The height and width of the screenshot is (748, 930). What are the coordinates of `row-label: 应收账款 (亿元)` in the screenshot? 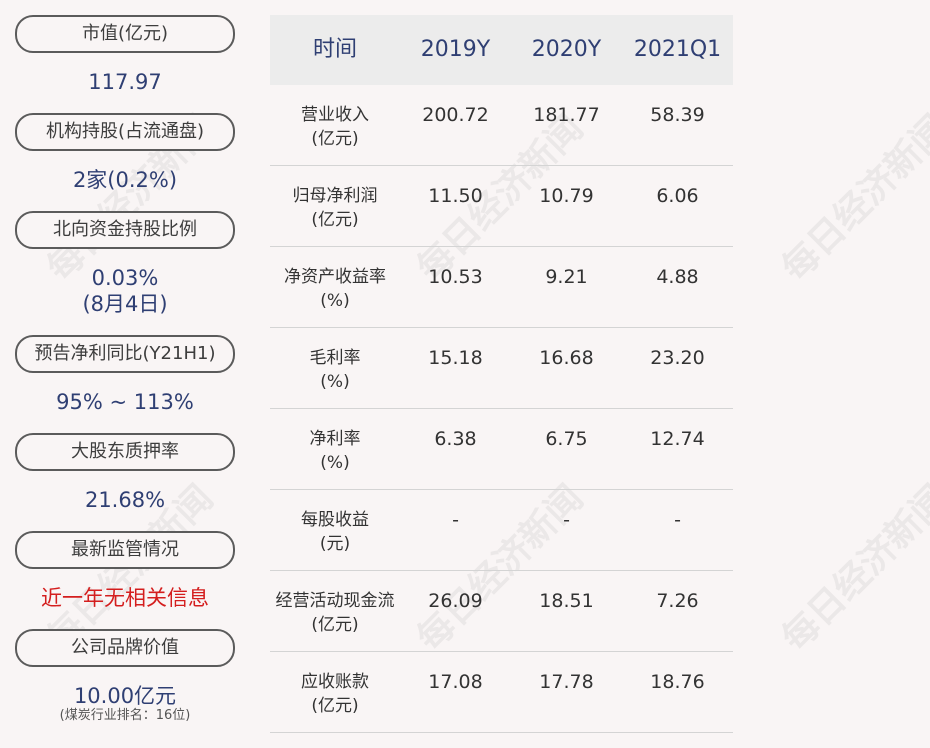 It's located at (335, 694).